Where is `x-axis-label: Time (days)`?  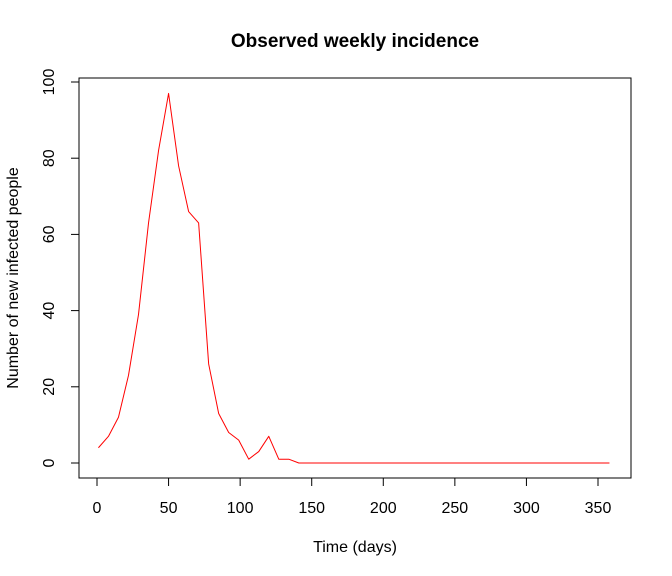
x-axis-label: Time (days) is located at coordinates (355, 547).